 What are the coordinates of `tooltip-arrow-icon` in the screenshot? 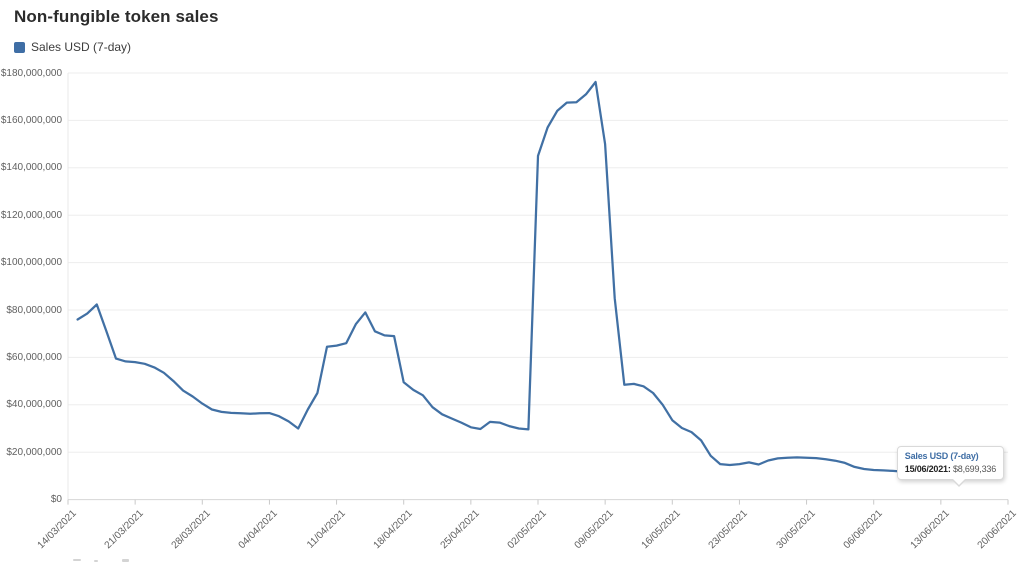 It's located at (959, 481).